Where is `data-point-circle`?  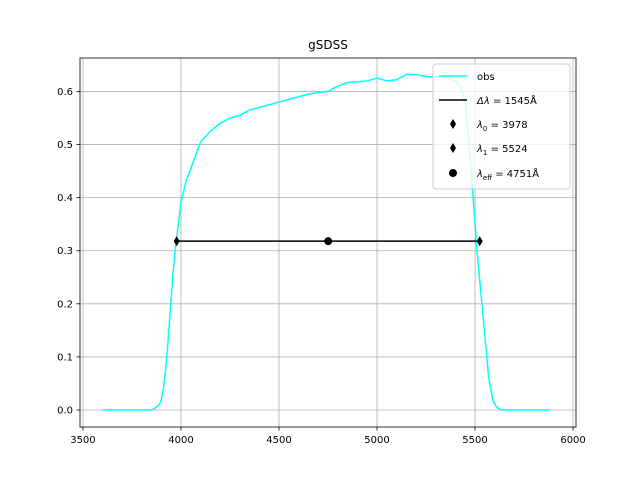
data-point-circle is located at coordinates (328, 241).